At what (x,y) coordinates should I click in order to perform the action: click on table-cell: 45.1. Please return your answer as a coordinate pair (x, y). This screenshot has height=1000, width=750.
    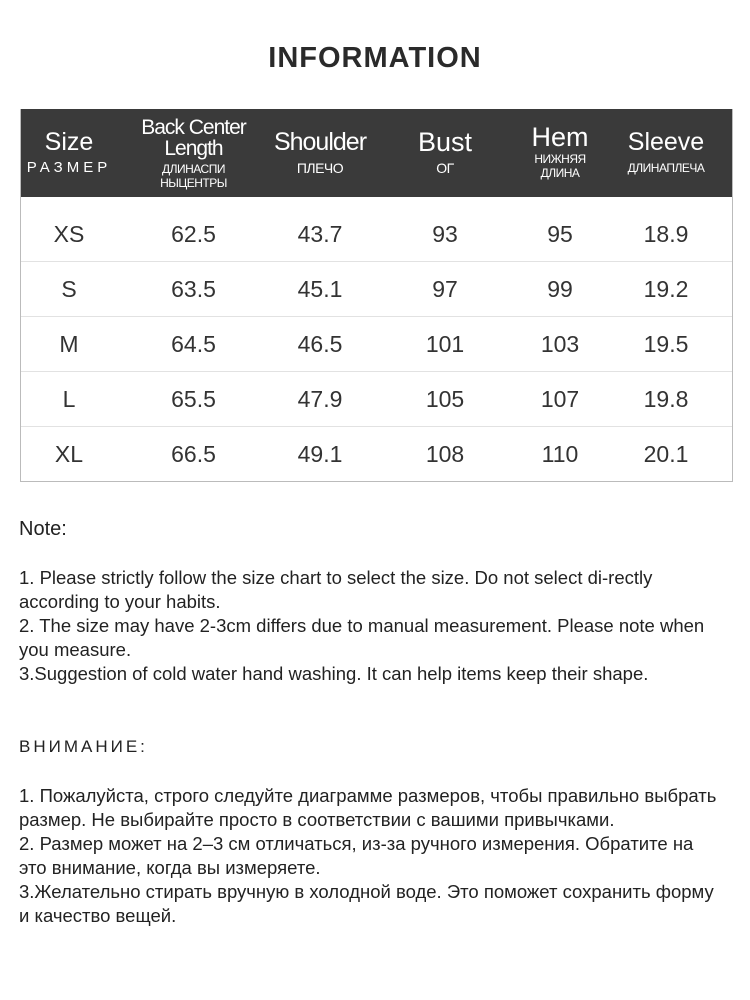
    Looking at the image, I should click on (320, 288).